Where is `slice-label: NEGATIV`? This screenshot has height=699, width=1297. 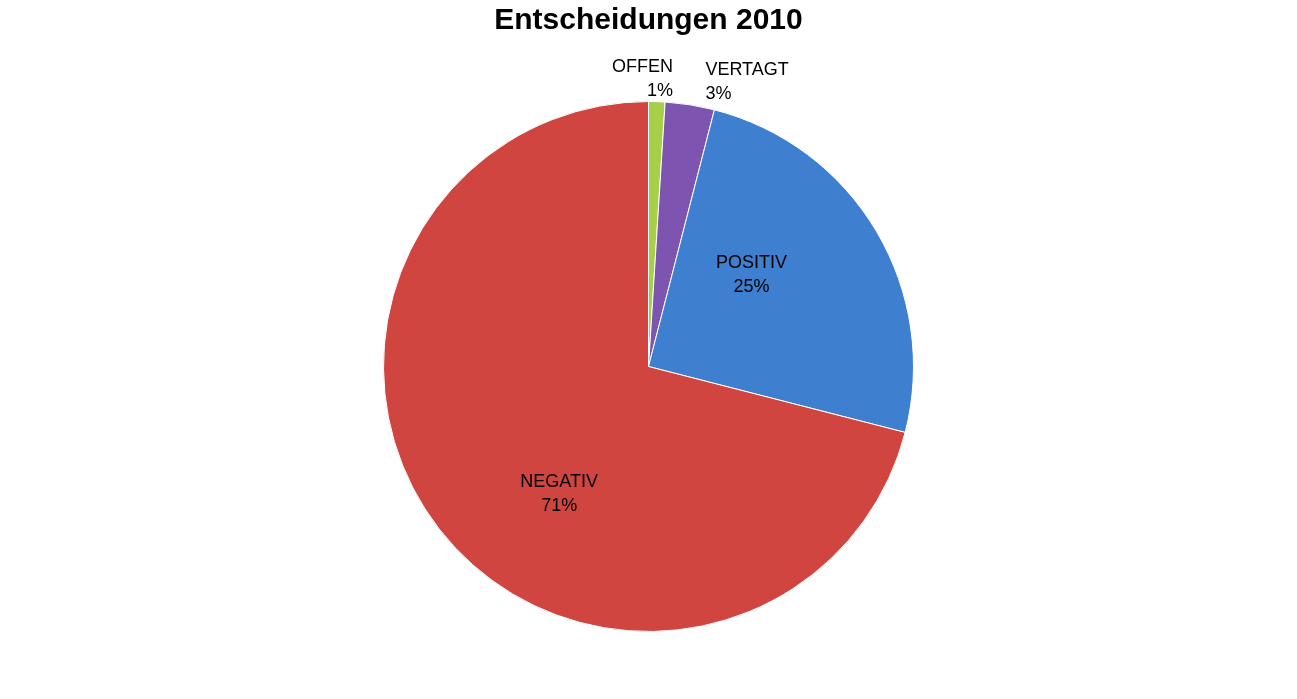
slice-label: NEGATIV is located at coordinates (559, 480).